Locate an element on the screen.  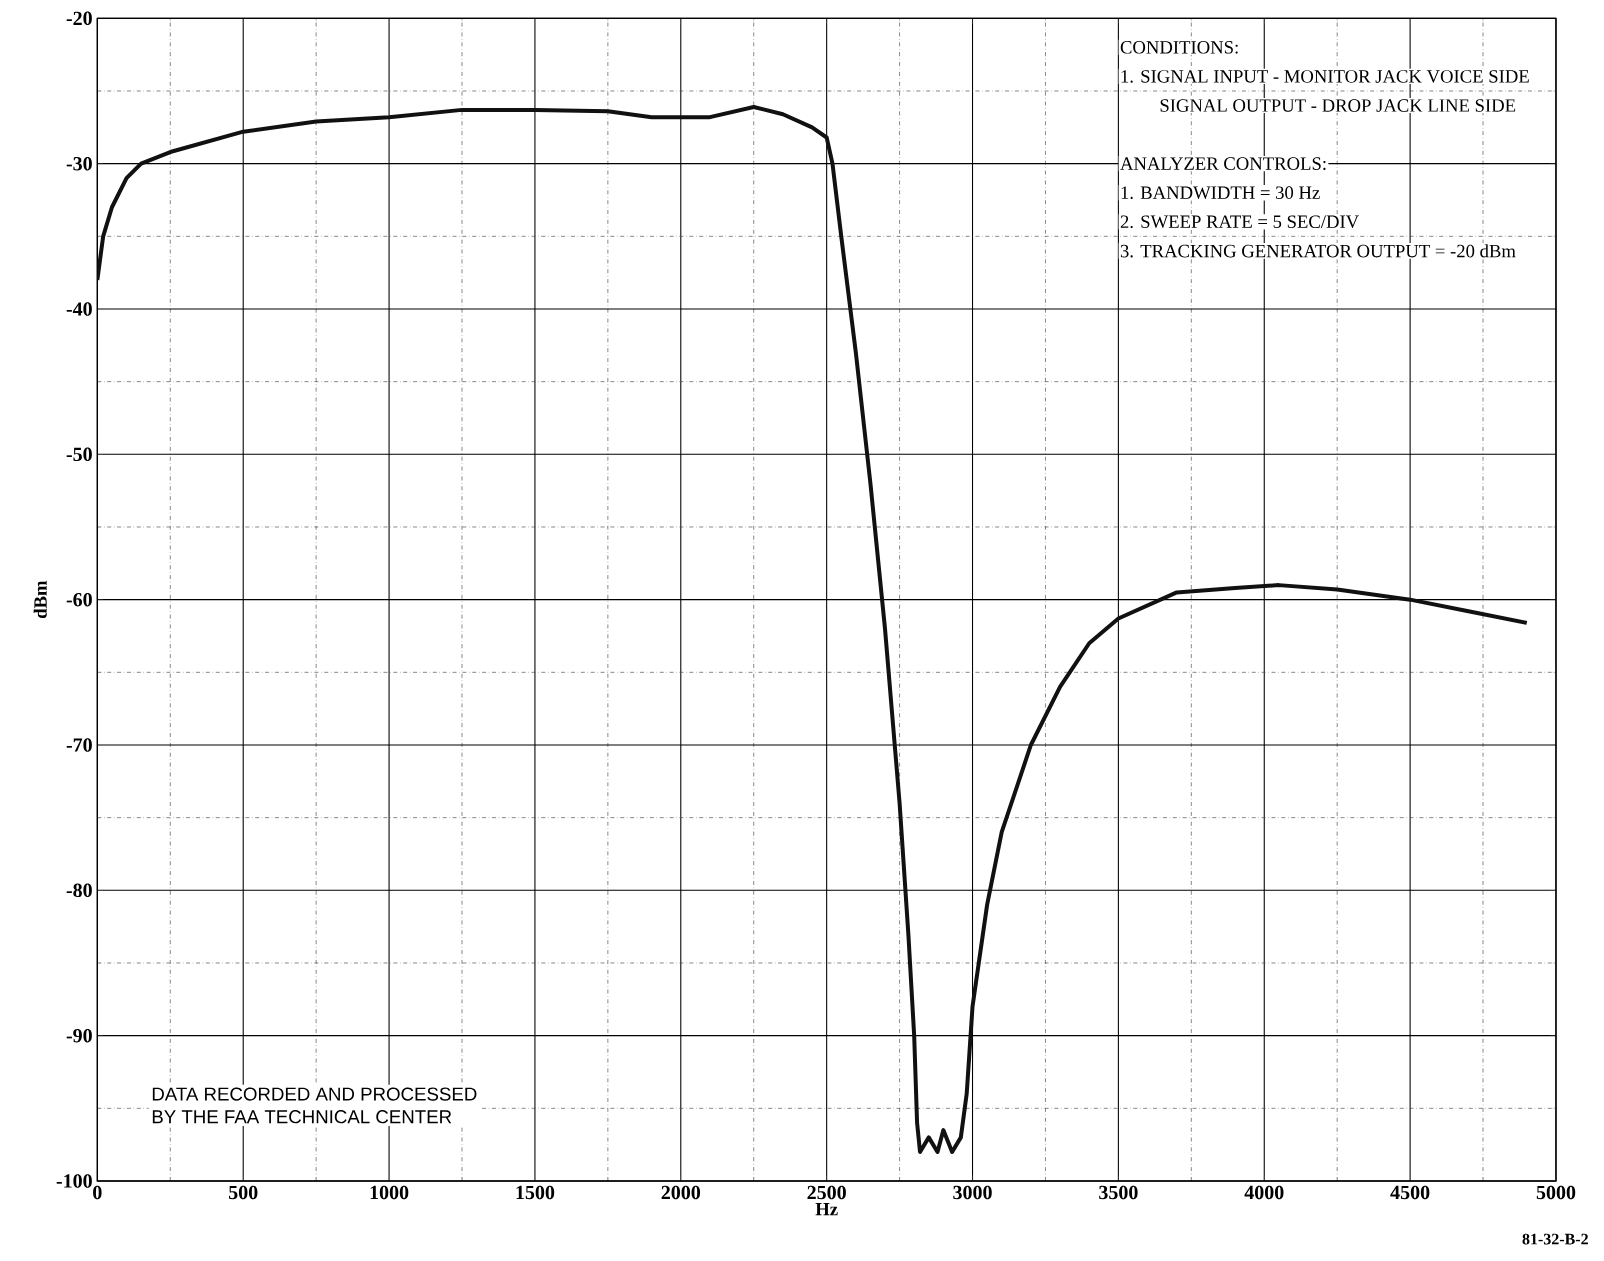
x-tick-label: 1500 is located at coordinates (535, 1192).